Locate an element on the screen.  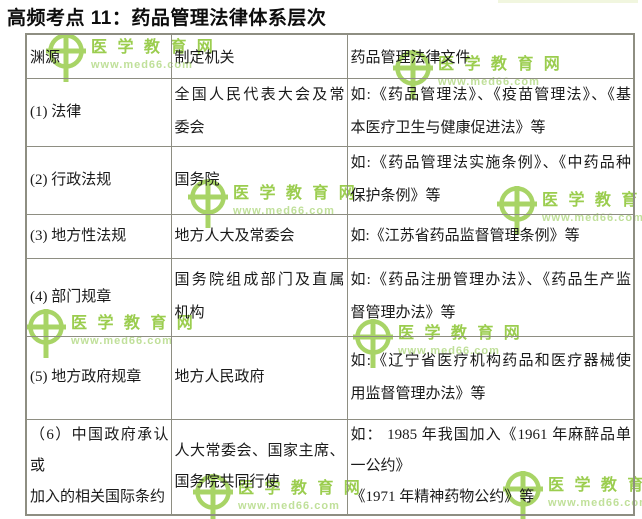
header-label: 渊源 is located at coordinates (45, 57).